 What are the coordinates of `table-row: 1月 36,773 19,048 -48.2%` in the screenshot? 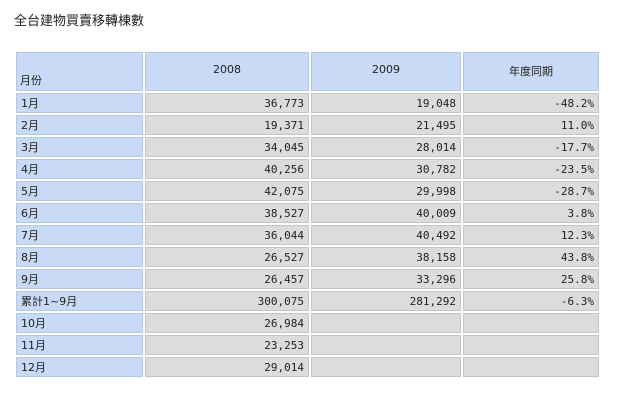 It's located at (307, 103).